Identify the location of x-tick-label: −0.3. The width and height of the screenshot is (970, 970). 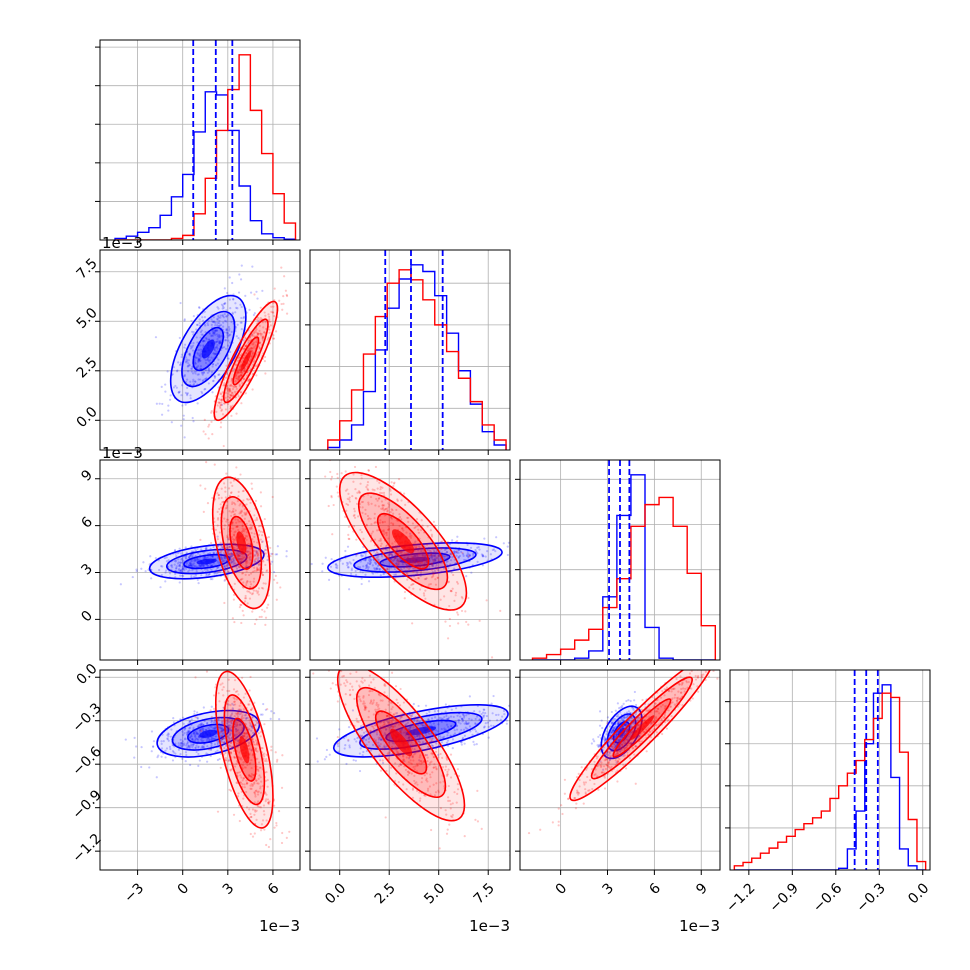
(871, 897).